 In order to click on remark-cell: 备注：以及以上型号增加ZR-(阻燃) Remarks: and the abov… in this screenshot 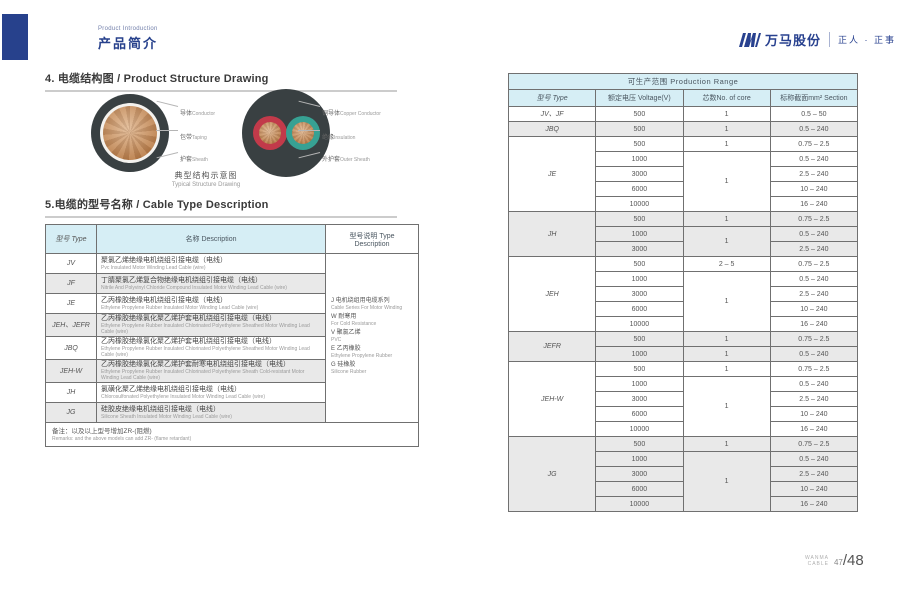, I will do `click(232, 434)`.